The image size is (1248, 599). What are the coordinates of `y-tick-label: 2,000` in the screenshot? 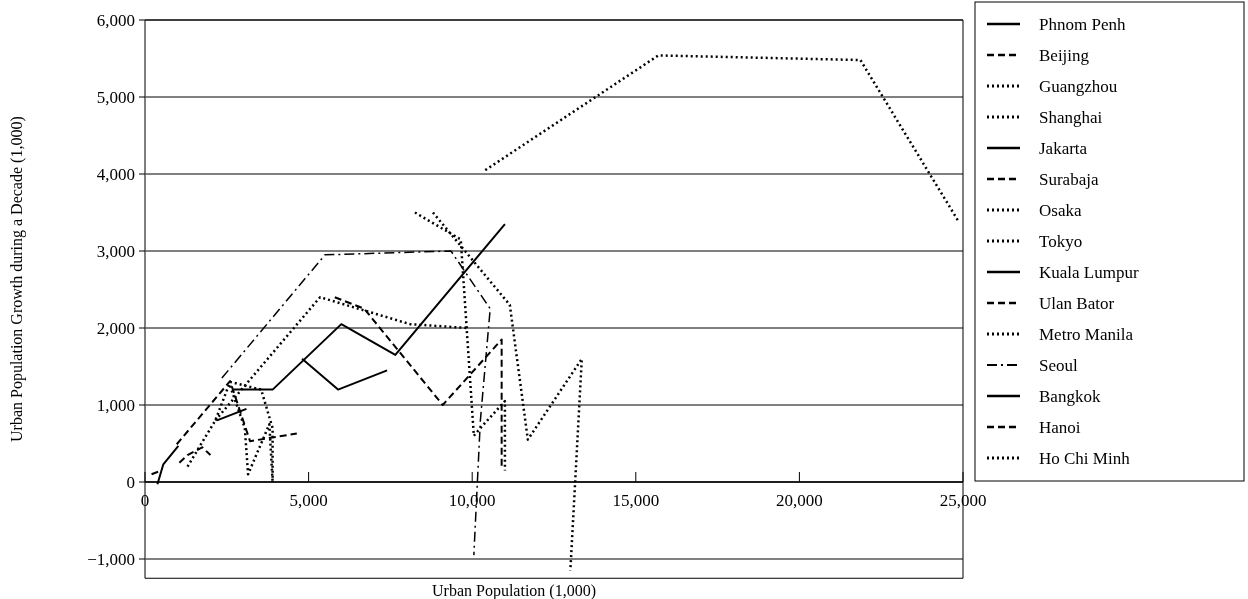 It's located at (115, 328).